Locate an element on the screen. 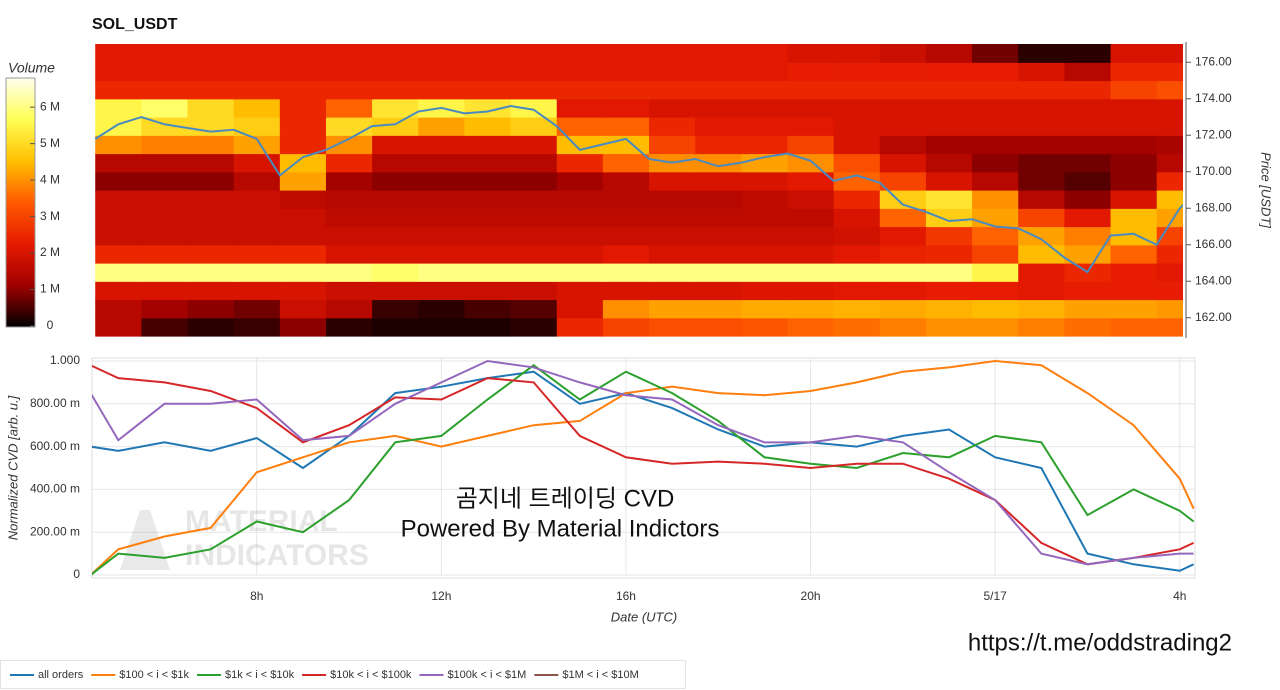 The height and width of the screenshot is (690, 1280). legend-box is located at coordinates (343, 674).